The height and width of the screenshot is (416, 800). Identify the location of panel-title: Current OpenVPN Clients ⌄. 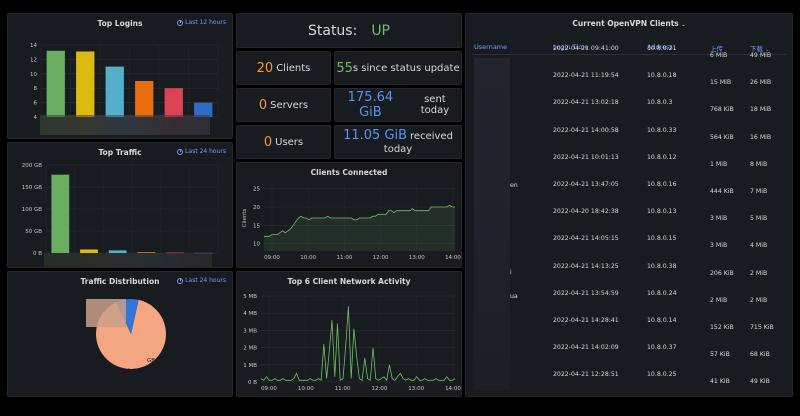
(629, 23).